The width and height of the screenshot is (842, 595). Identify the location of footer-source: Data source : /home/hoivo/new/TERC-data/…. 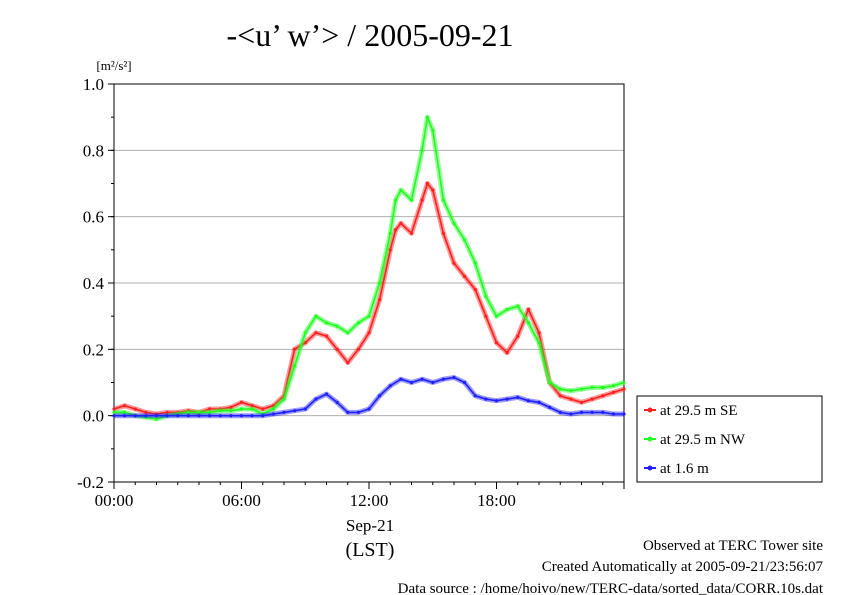
(611, 588).